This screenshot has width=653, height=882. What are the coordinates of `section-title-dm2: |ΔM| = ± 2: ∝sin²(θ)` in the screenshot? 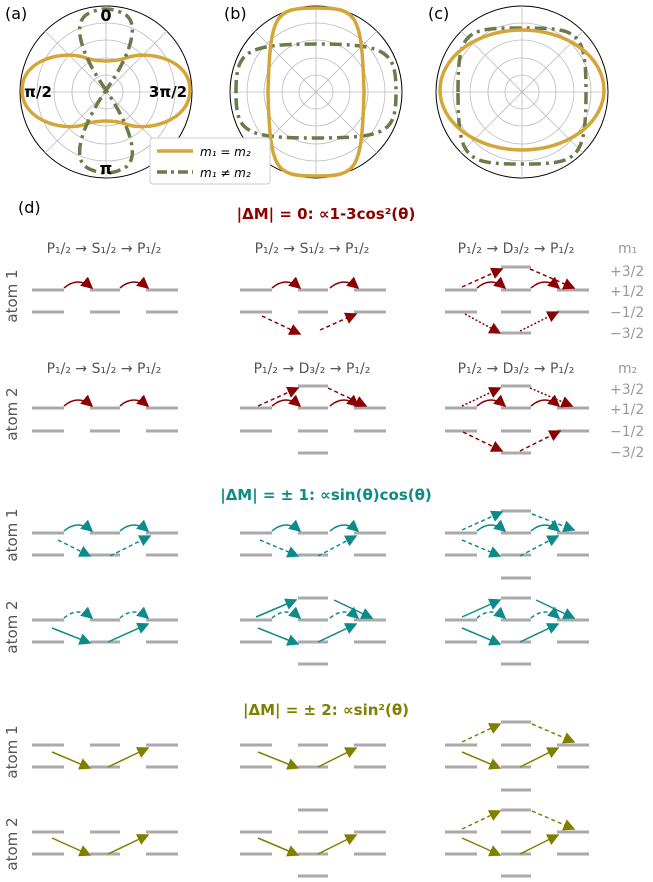 It's located at (326, 710).